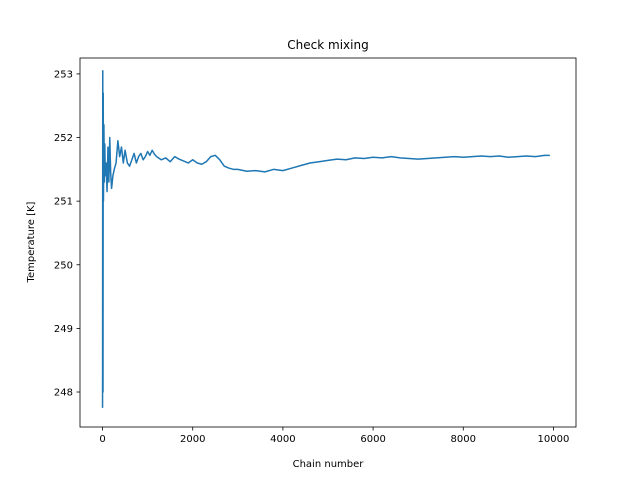  What do you see at coordinates (63, 74) in the screenshot?
I see `y-tick-label: 253` at bounding box center [63, 74].